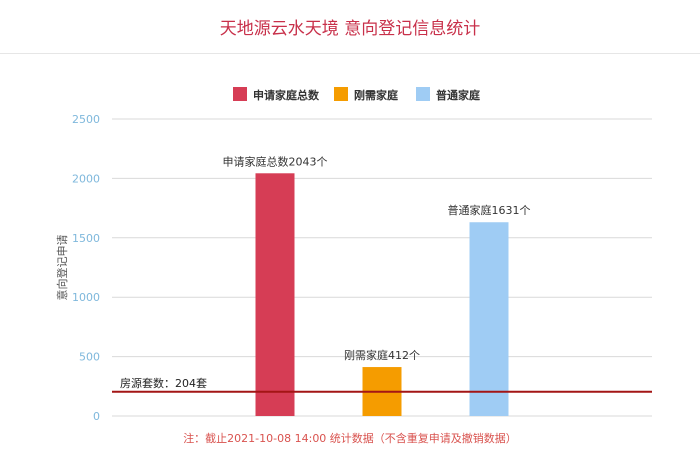 This screenshot has width=700, height=465. What do you see at coordinates (86, 238) in the screenshot?
I see `y-tick-label: 1500` at bounding box center [86, 238].